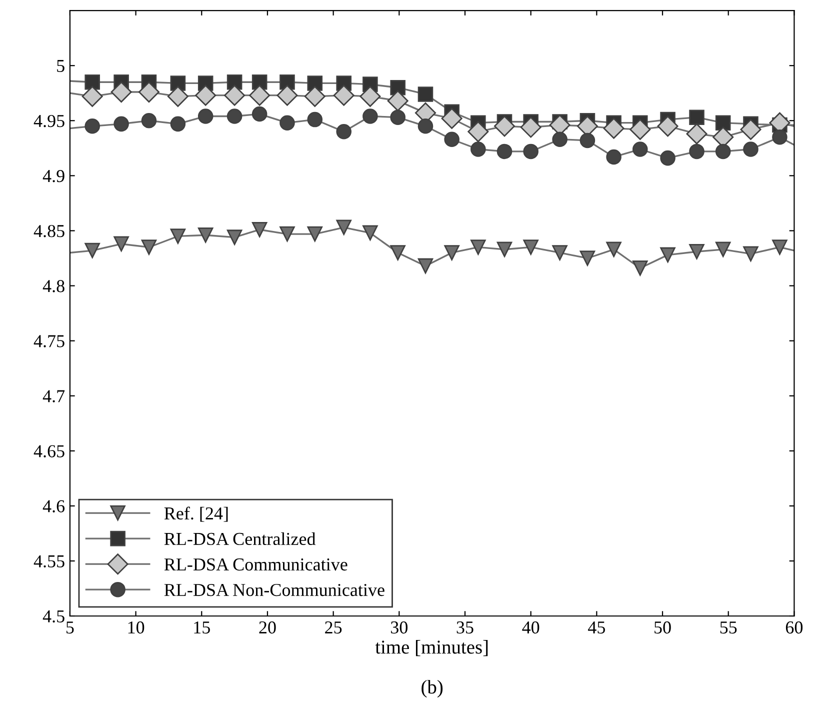 This screenshot has width=823, height=704. I want to click on x-tick-label: 5, so click(70, 628).